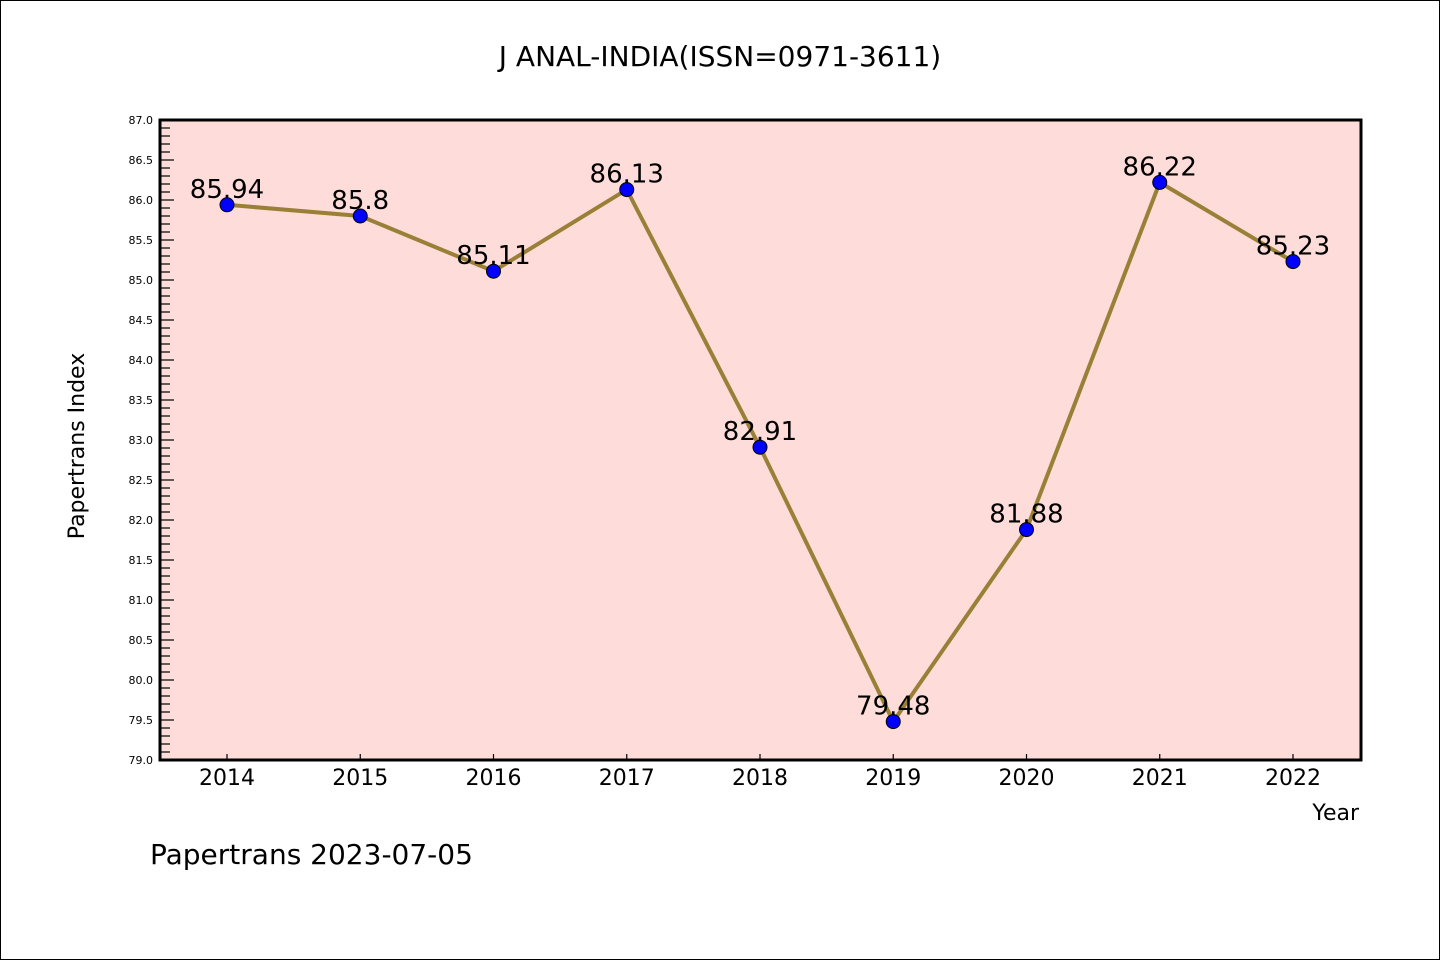 This screenshot has width=1440, height=960. Describe the element at coordinates (141, 400) in the screenshot. I see `y-tick-label: 83.5` at that location.